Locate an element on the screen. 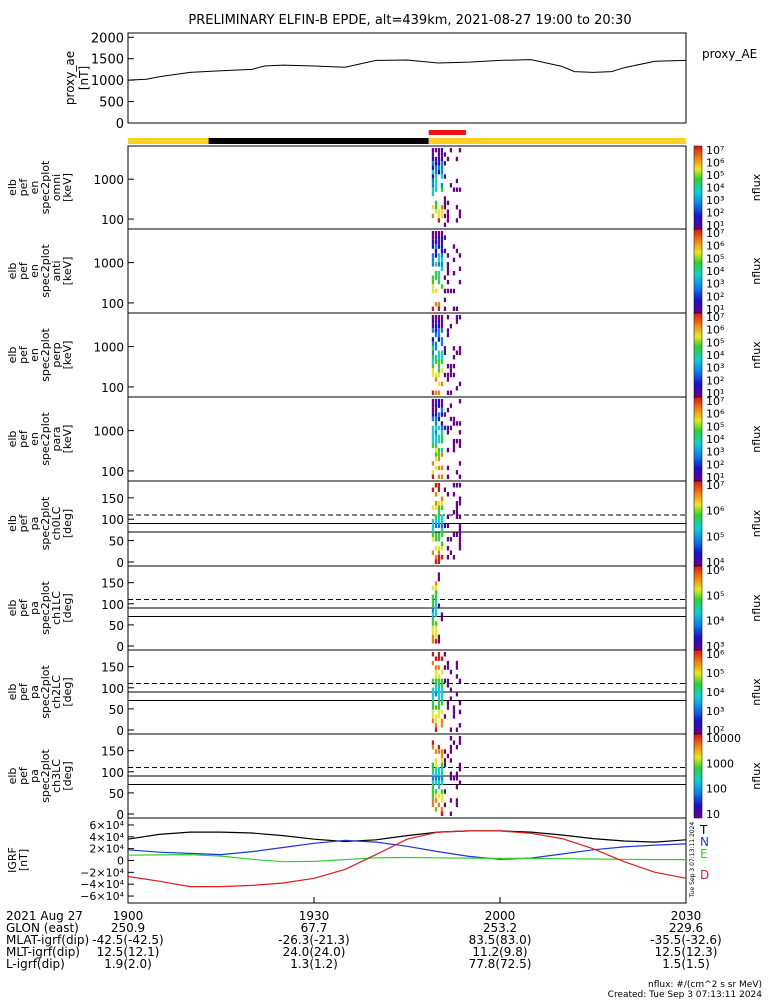  igrf-ylabel: IGRF[nT] is located at coordinates (18, 860).